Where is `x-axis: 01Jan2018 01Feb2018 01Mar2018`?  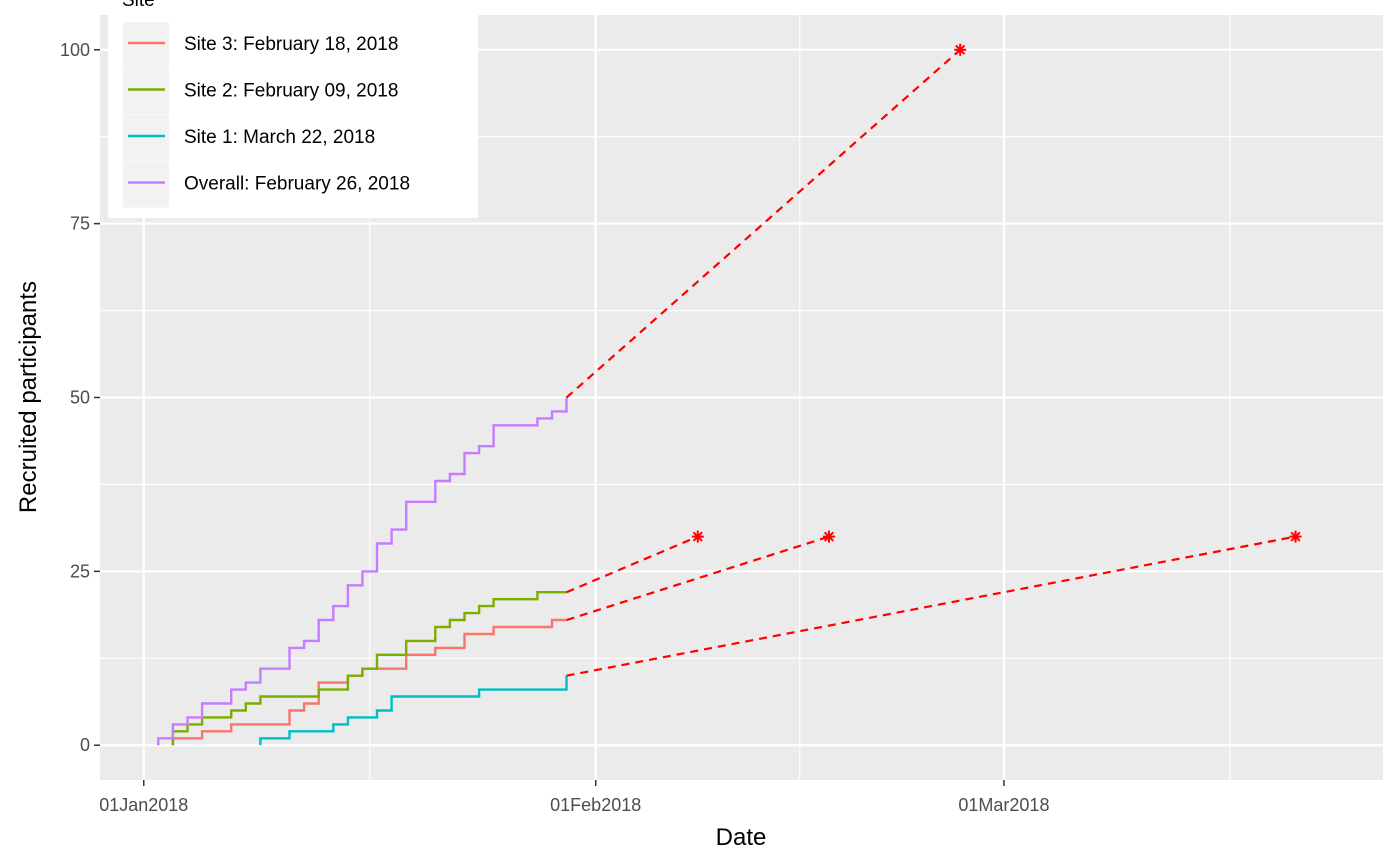
x-axis: 01Jan2018 01Feb2018 01Mar2018 is located at coordinates (574, 797).